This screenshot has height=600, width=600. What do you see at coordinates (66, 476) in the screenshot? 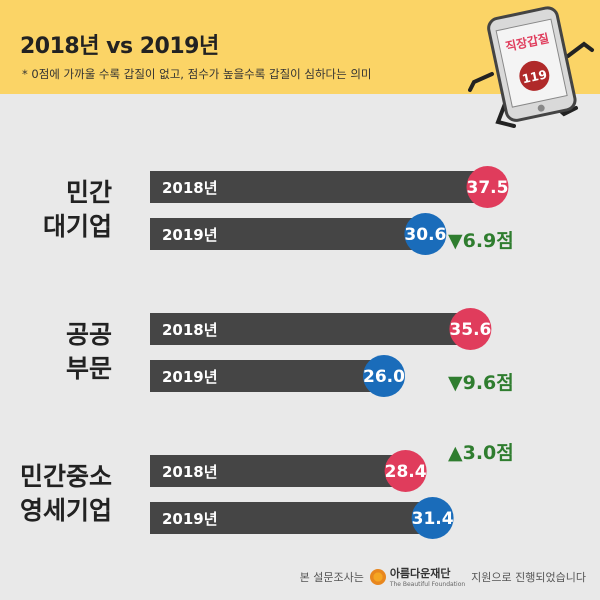
I see `group-label: 민간중소` at bounding box center [66, 476].